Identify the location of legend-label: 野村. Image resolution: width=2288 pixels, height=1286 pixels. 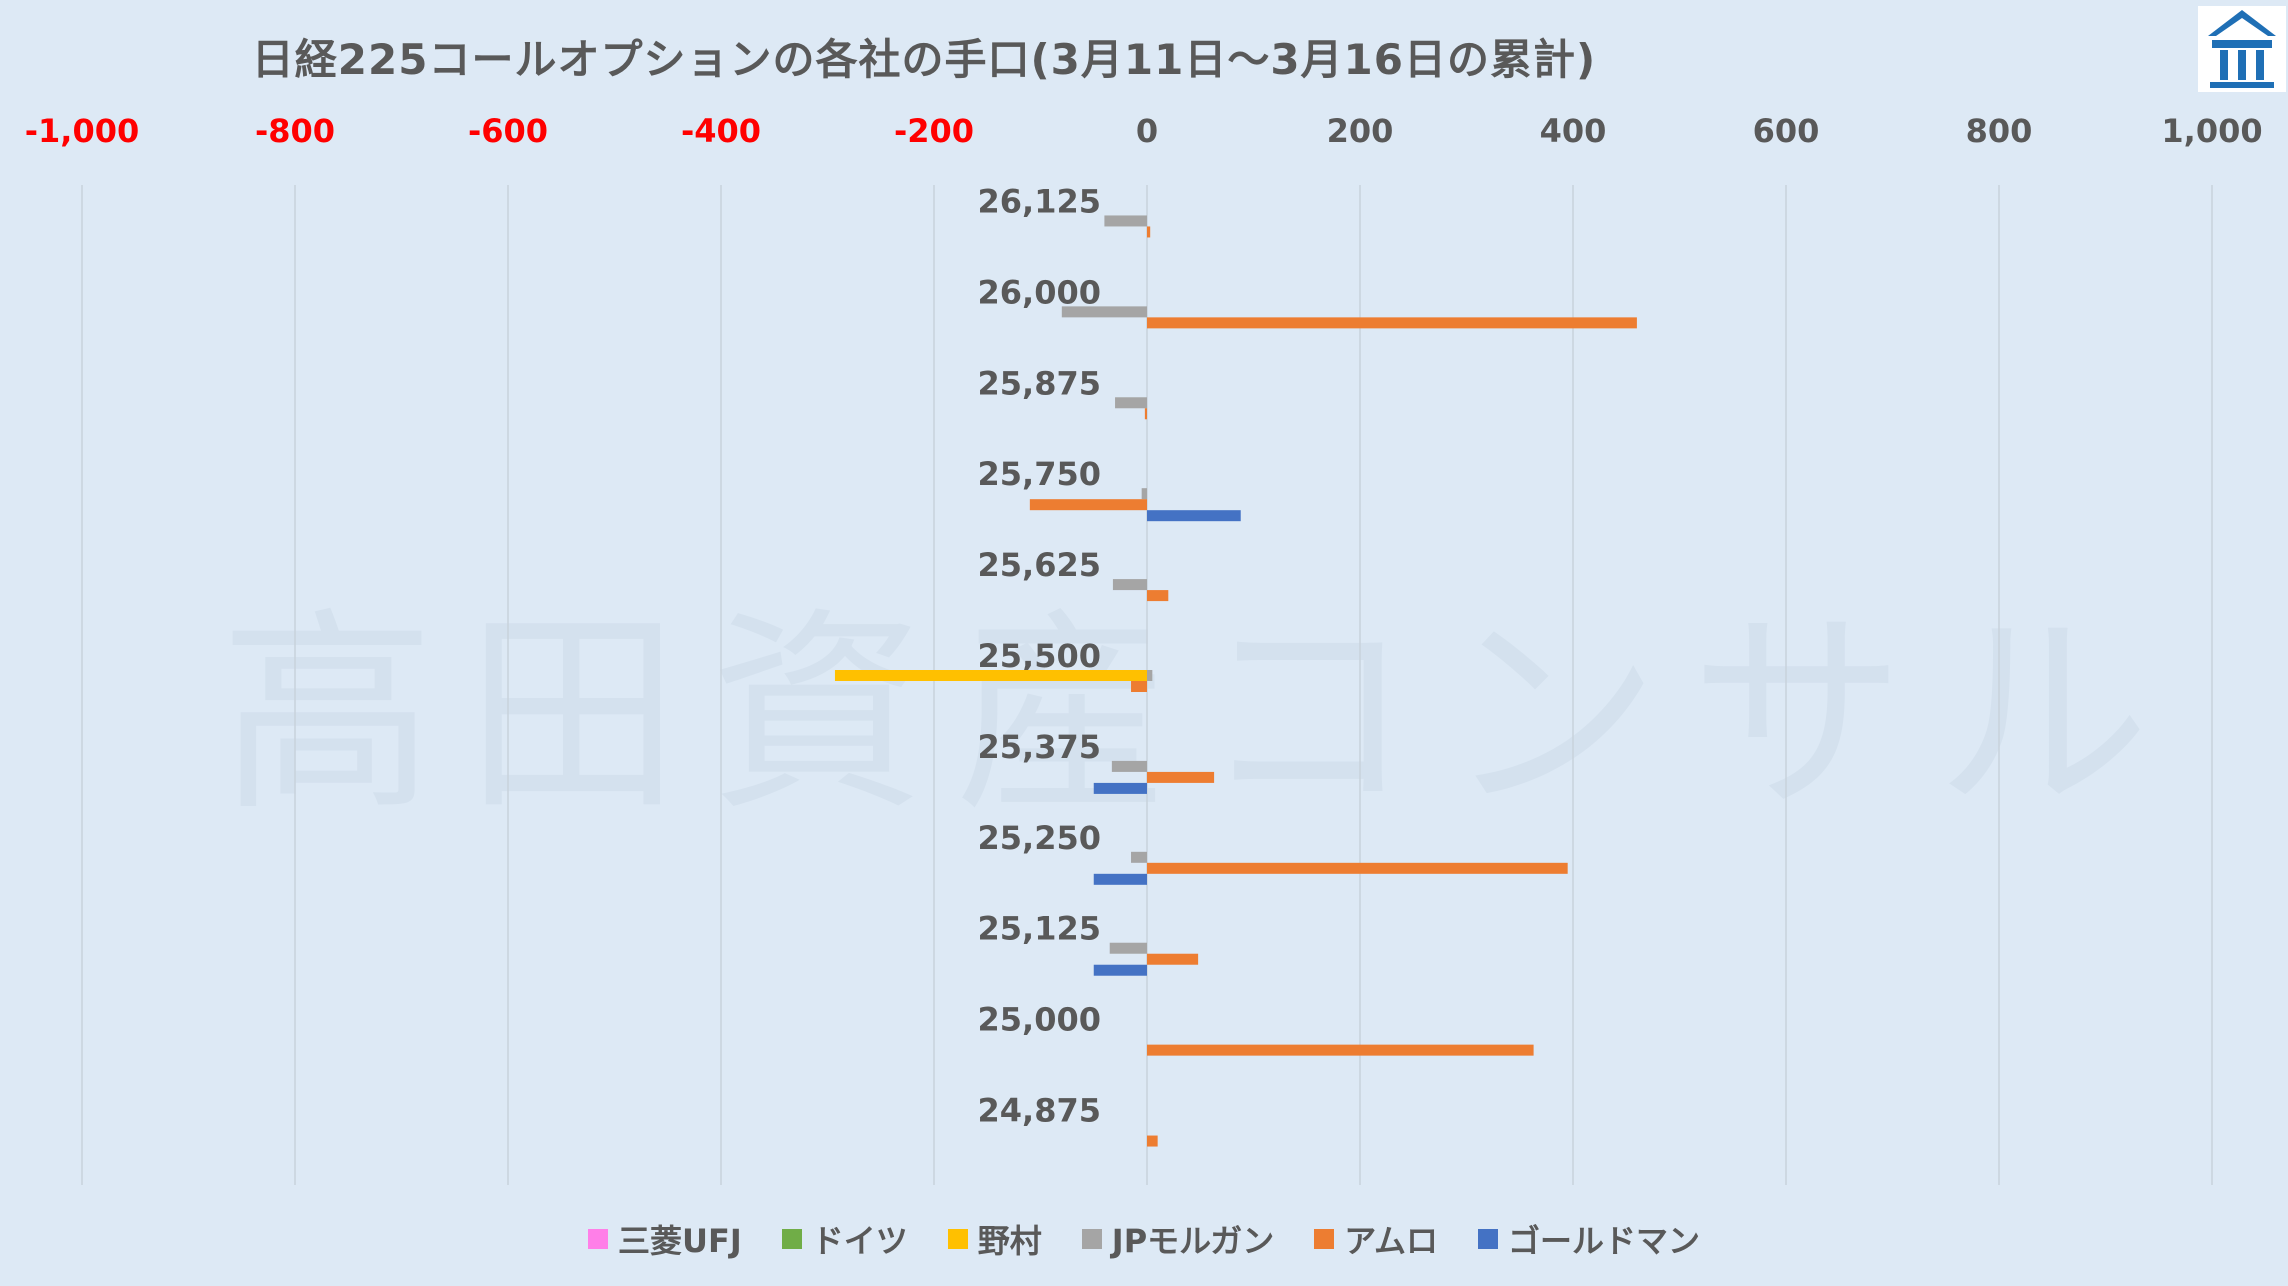
(1009, 1241).